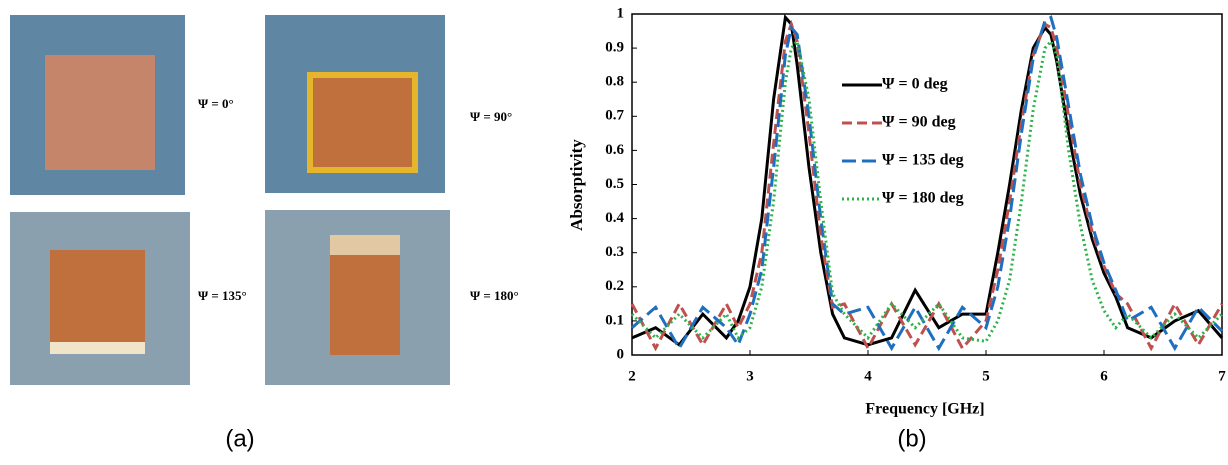 This screenshot has width=1228, height=465. Describe the element at coordinates (868, 376) in the screenshot. I see `x-tick-label: 4` at that location.